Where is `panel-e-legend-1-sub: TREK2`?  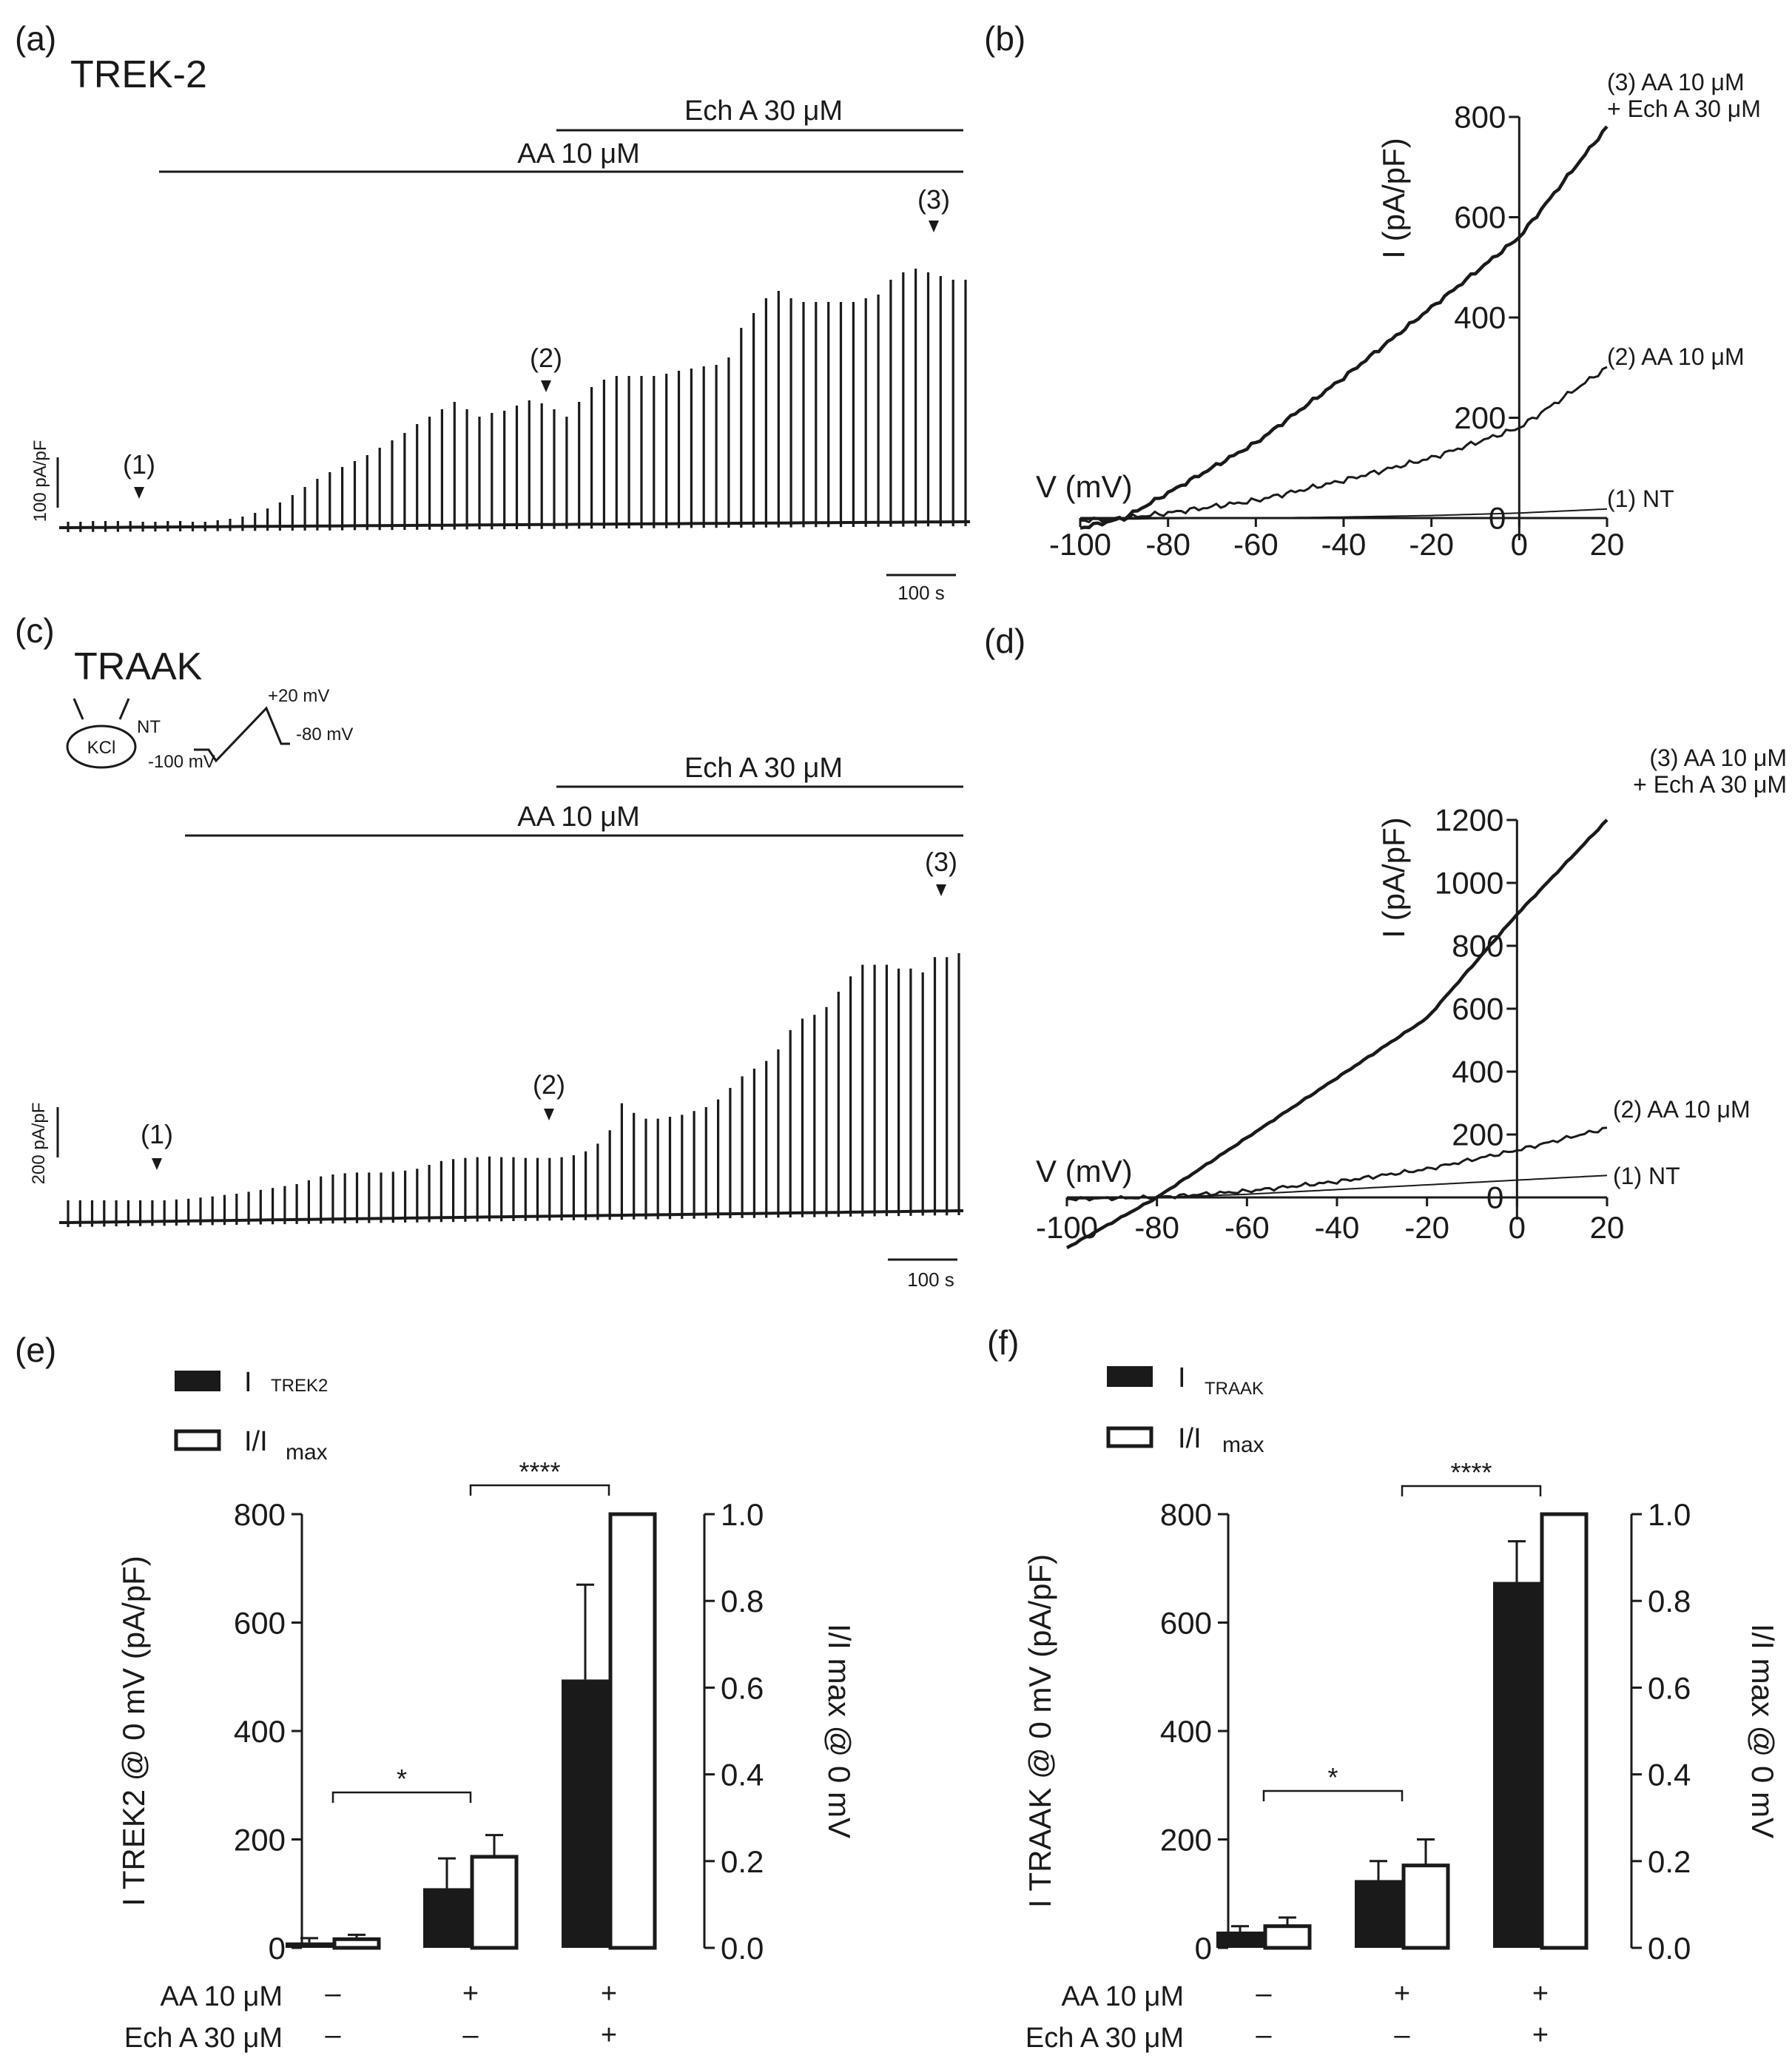
panel-e-legend-1-sub: TREK2 is located at coordinates (299, 1386).